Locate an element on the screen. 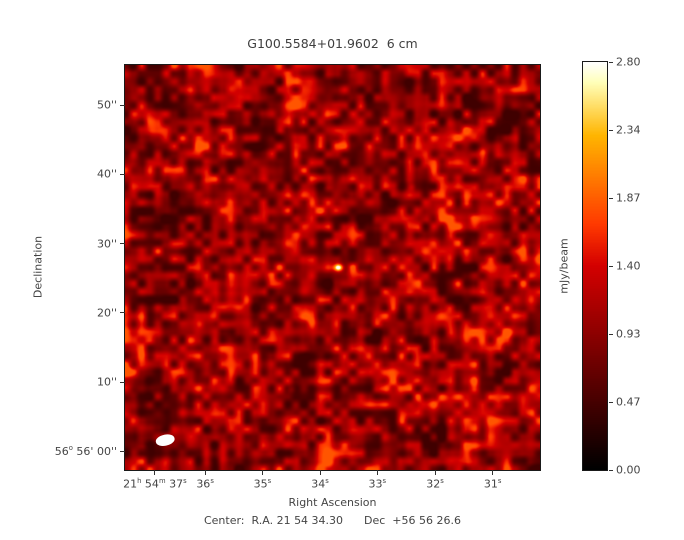  y-tick-label: 50'' is located at coordinates (106, 105).